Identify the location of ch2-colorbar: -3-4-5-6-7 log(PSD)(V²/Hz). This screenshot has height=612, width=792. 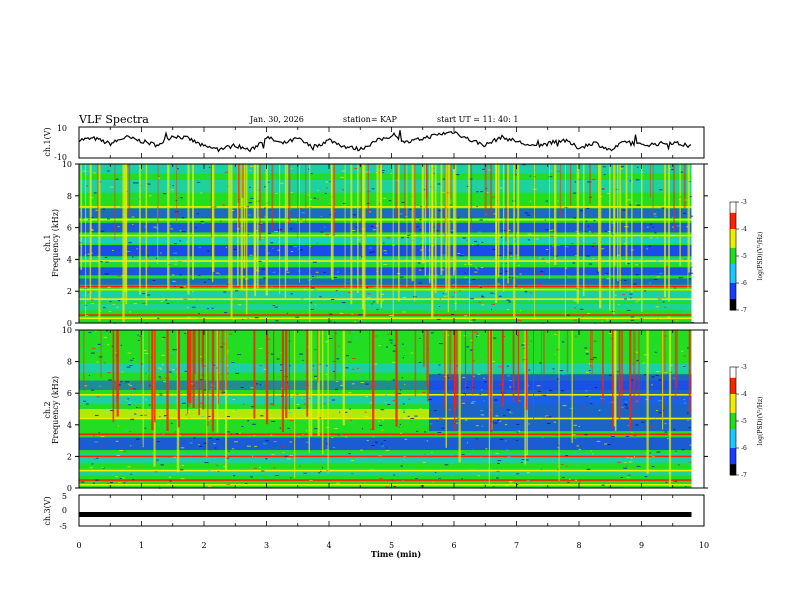
(746, 421).